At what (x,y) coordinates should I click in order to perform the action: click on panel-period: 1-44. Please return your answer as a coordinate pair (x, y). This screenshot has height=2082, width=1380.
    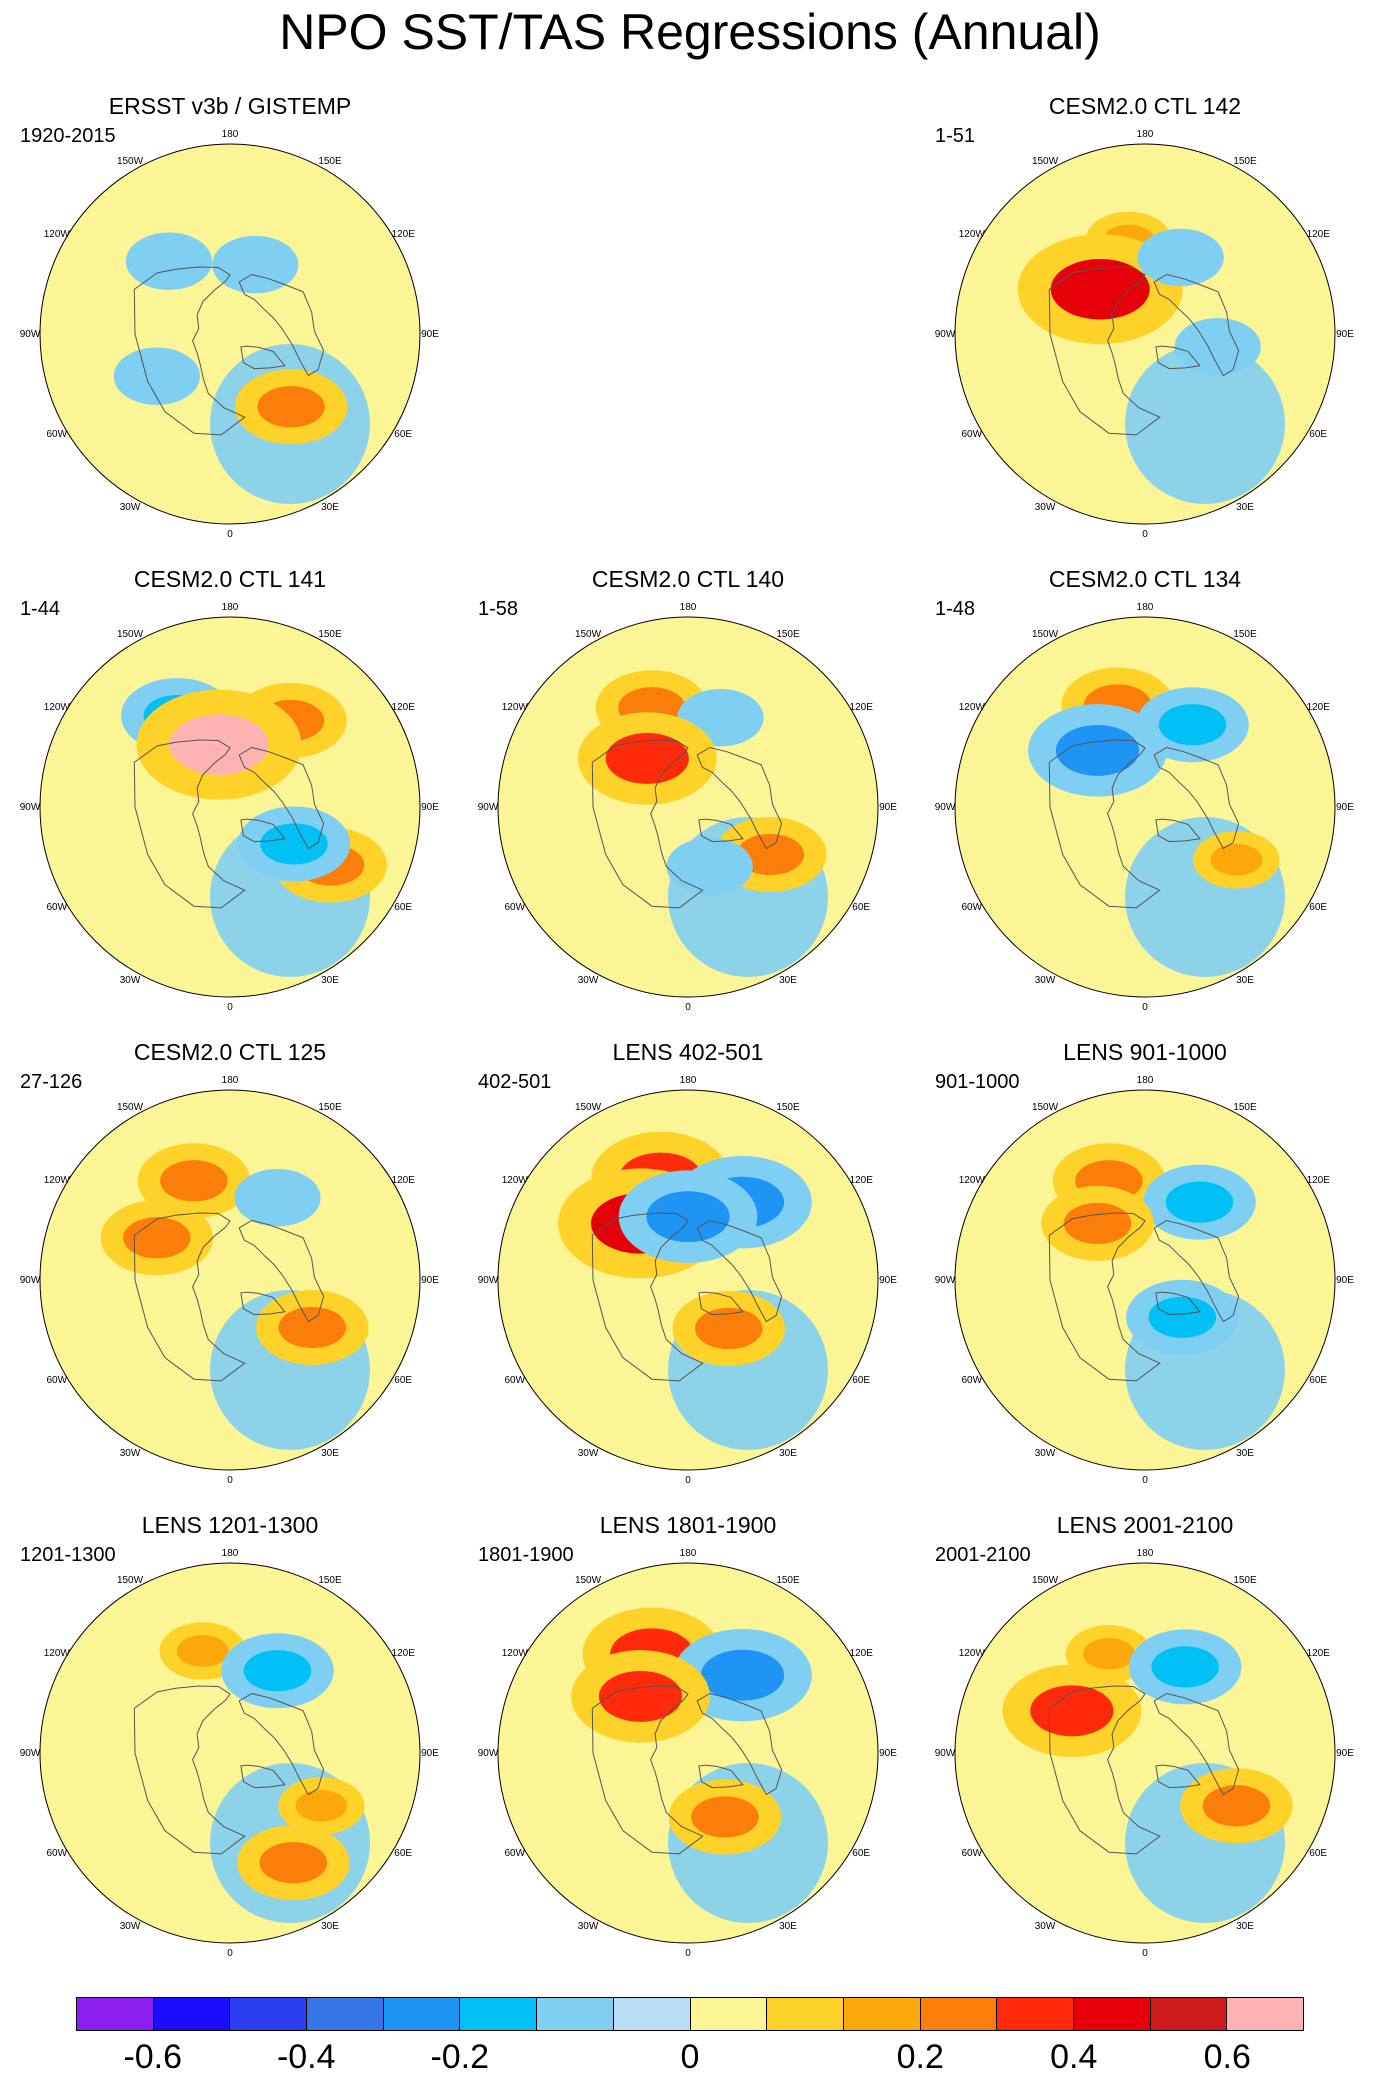
    Looking at the image, I should click on (40, 609).